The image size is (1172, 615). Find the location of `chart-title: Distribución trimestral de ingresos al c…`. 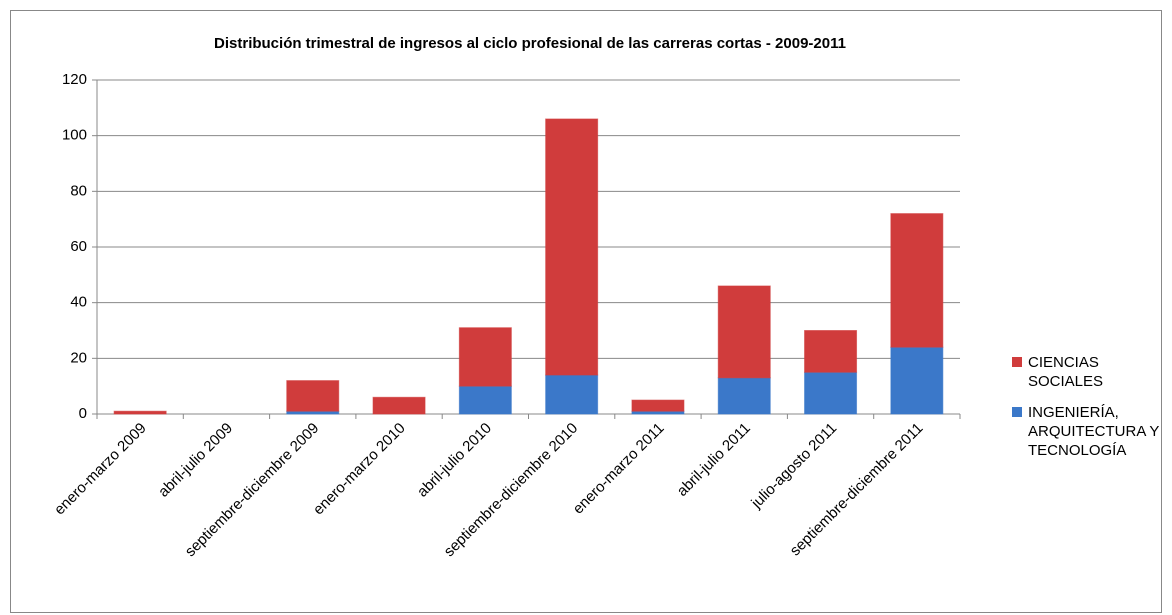

chart-title: Distribución trimestral de ingresos al c… is located at coordinates (530, 43).